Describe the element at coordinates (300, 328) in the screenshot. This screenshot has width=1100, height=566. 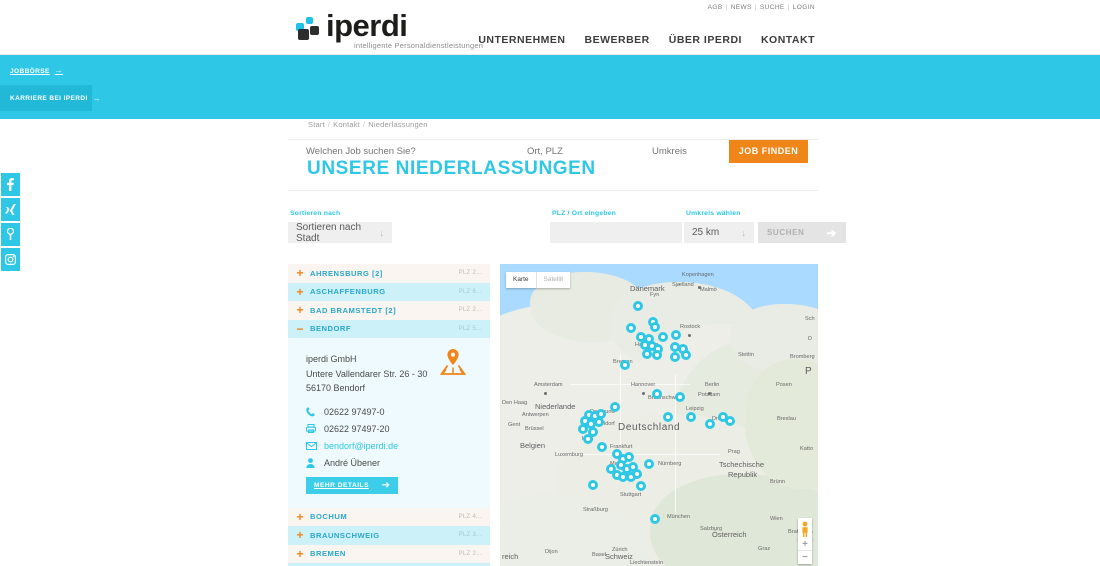
I see `collapse-minus-icon: −` at that location.